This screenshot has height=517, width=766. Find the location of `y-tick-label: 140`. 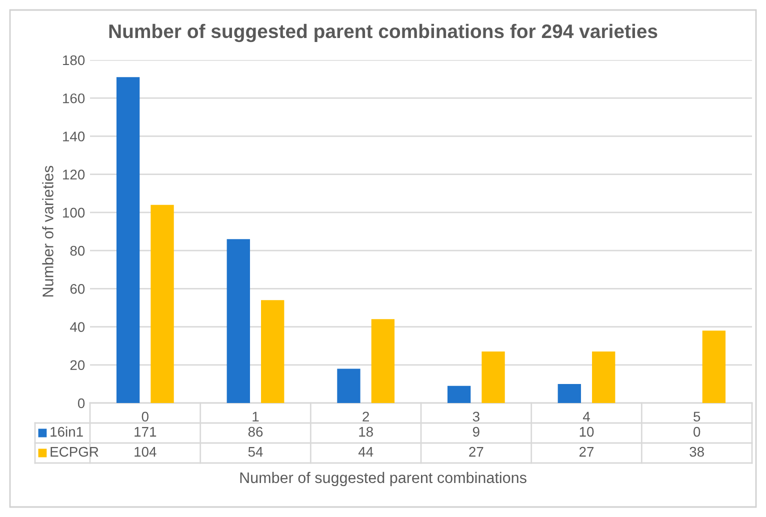

y-tick-label: 140 is located at coordinates (74, 137).